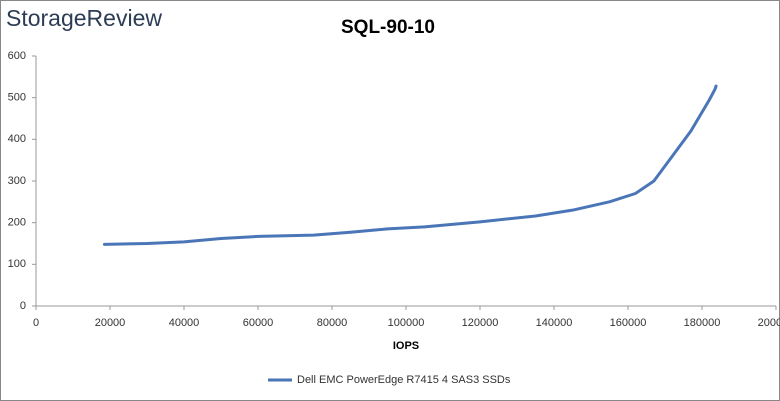 The image size is (780, 401). I want to click on x-tick-label: 120000, so click(480, 323).